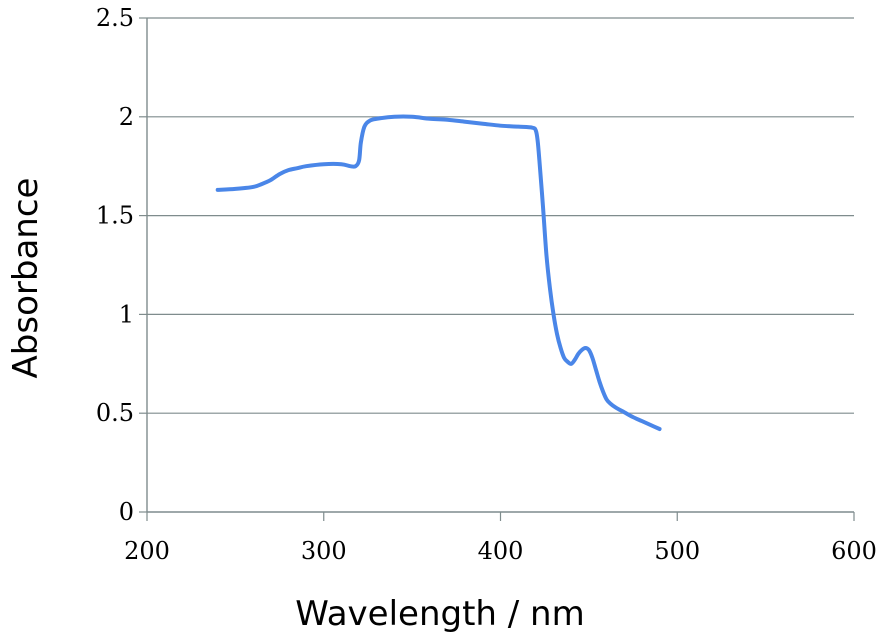 The width and height of the screenshot is (886, 643). Describe the element at coordinates (439, 614) in the screenshot. I see `x-axis-title: Wavelength / nm` at that location.